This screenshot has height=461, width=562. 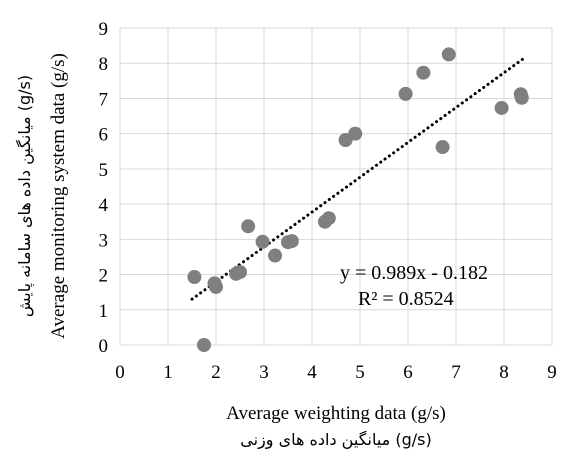 What do you see at coordinates (104, 29) in the screenshot?
I see `y-tick-label-9: 9` at bounding box center [104, 29].